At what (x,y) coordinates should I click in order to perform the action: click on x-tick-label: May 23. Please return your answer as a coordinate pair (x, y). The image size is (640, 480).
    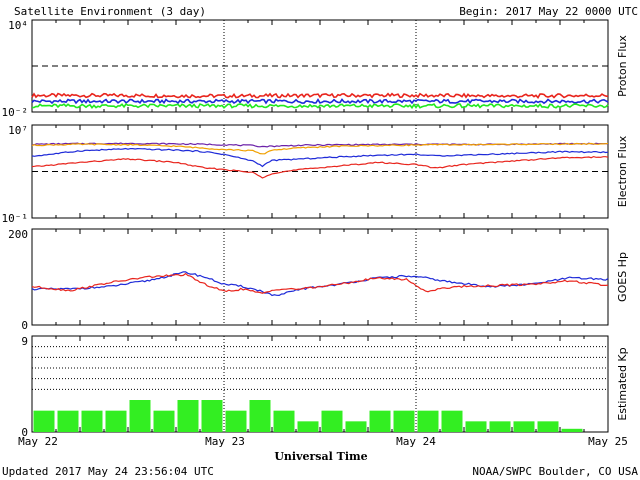
    Looking at the image, I should click on (225, 441).